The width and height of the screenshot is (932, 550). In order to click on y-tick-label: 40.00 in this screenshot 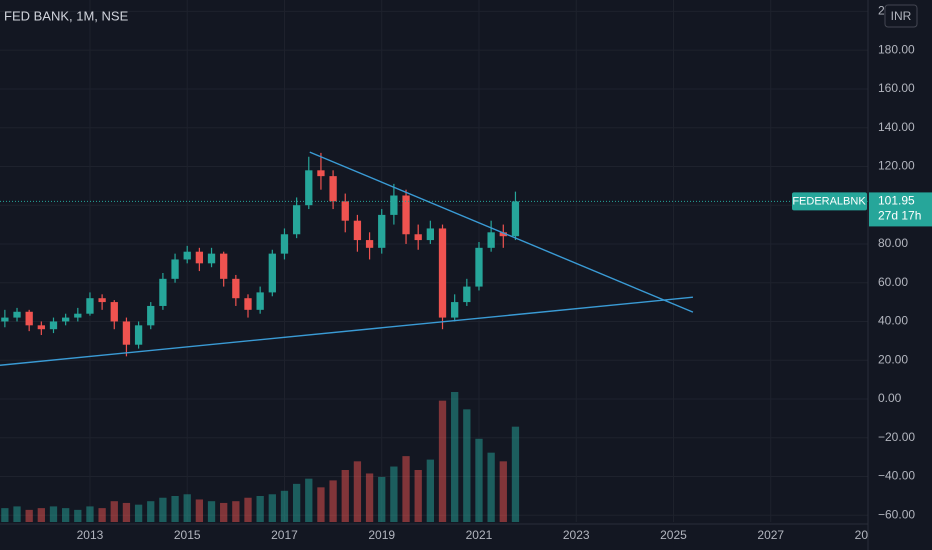, I will do `click(893, 321)`.